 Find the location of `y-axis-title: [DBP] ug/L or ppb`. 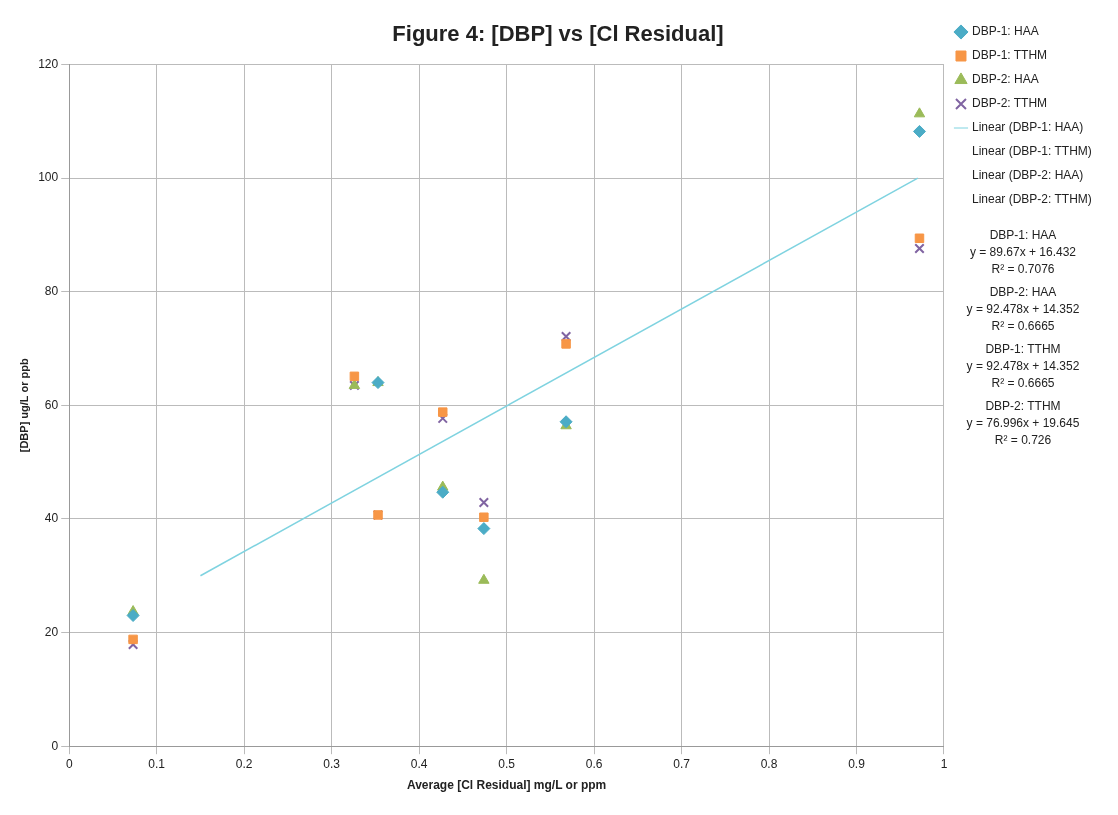

y-axis-title: [DBP] ug/L or ppb is located at coordinates (23, 405).